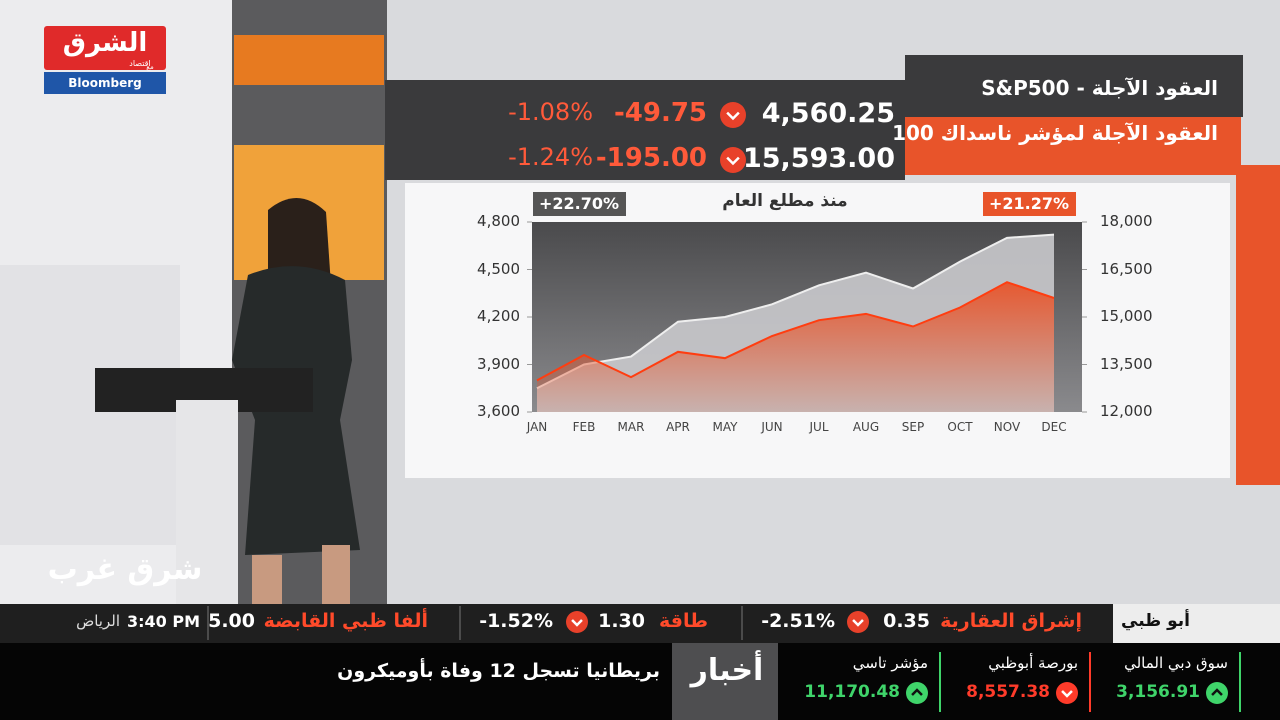 The height and width of the screenshot is (720, 1280). I want to click on x-tick-label: SEP, so click(913, 427).